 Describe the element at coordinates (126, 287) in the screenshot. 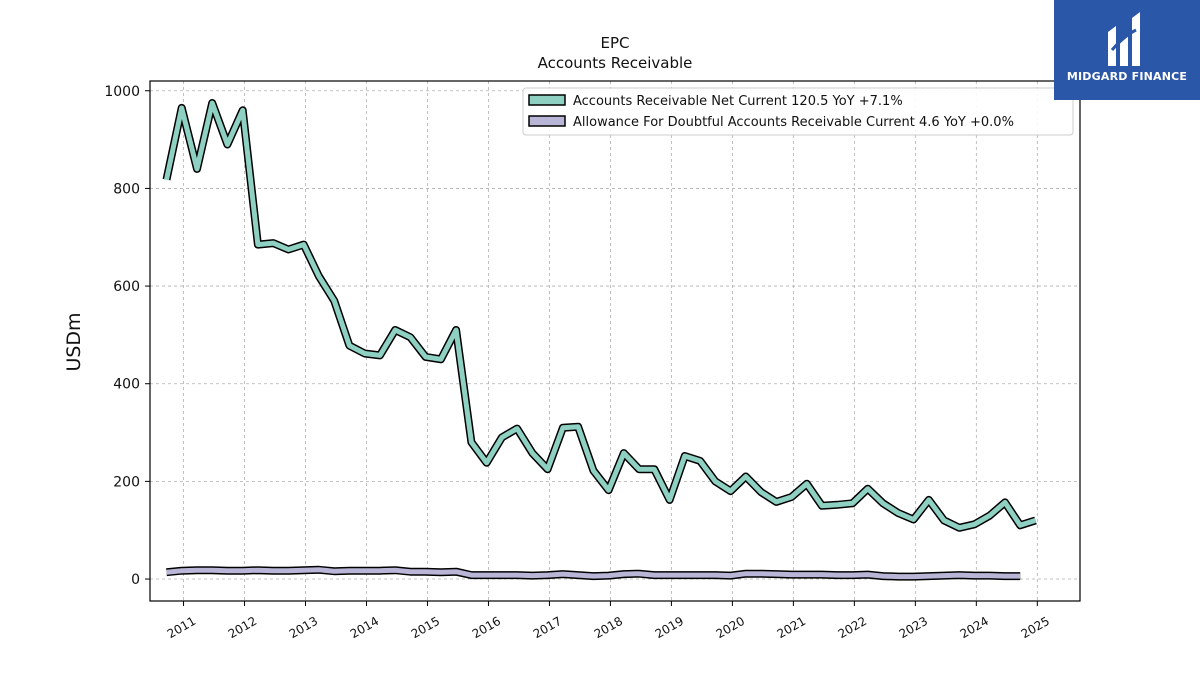

I see `y-tick-label: 600` at that location.